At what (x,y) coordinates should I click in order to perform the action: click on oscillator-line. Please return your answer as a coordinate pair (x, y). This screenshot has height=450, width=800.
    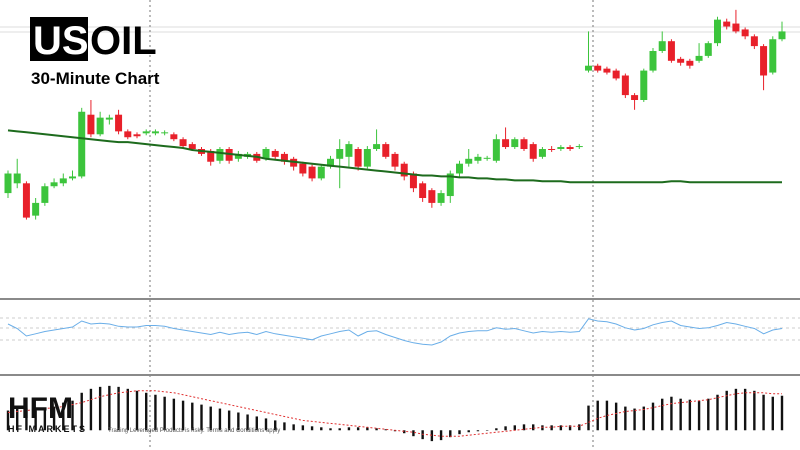
    Looking at the image, I should click on (395, 332).